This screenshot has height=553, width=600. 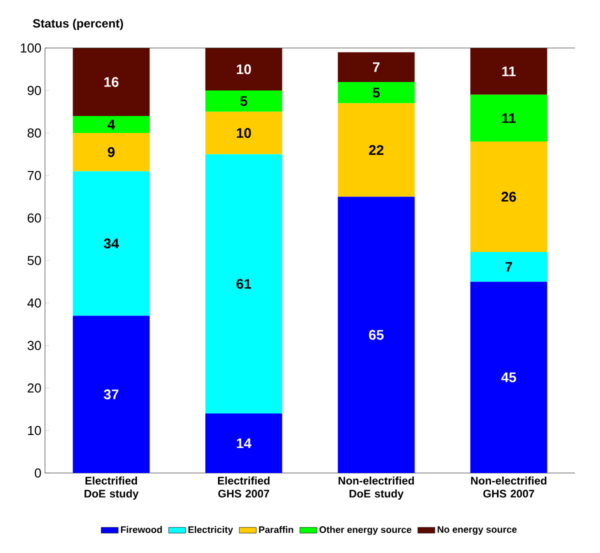 I want to click on data-label: 37, so click(x=111, y=394).